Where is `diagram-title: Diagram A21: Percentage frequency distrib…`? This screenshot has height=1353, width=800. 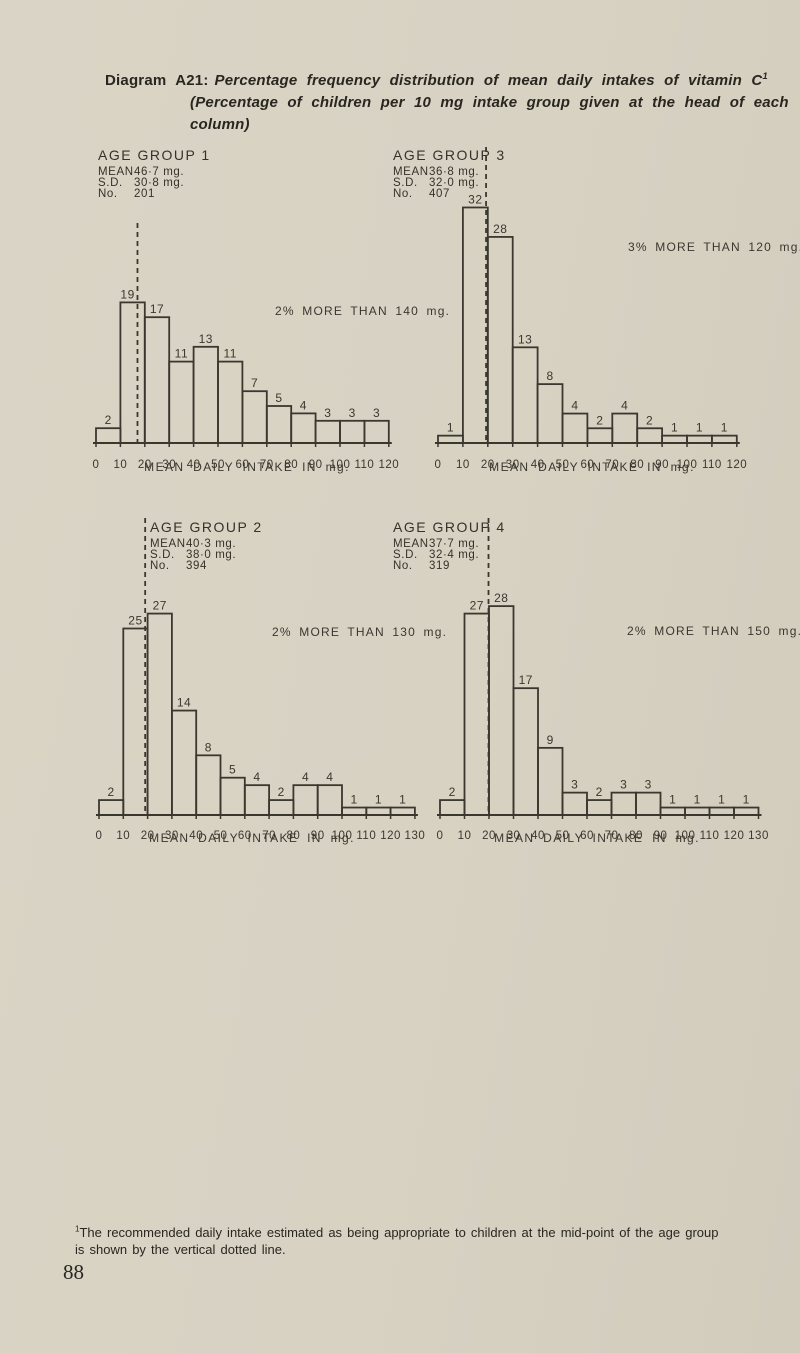 diagram-title: Diagram A21: Percentage frequency distrib… is located at coordinates (450, 103).